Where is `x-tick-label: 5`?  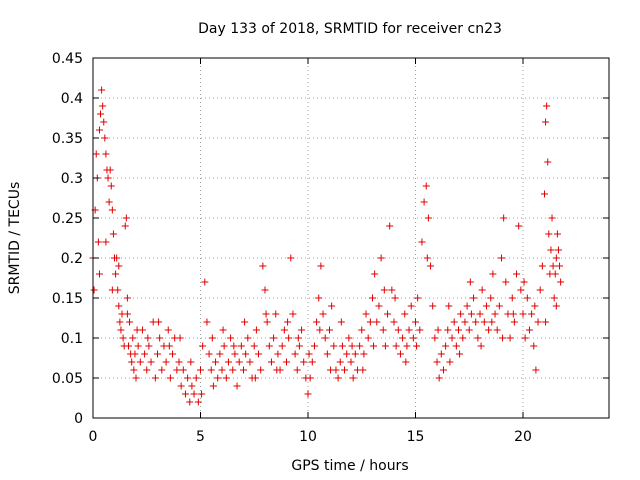
x-tick-label: 5 is located at coordinates (200, 437).